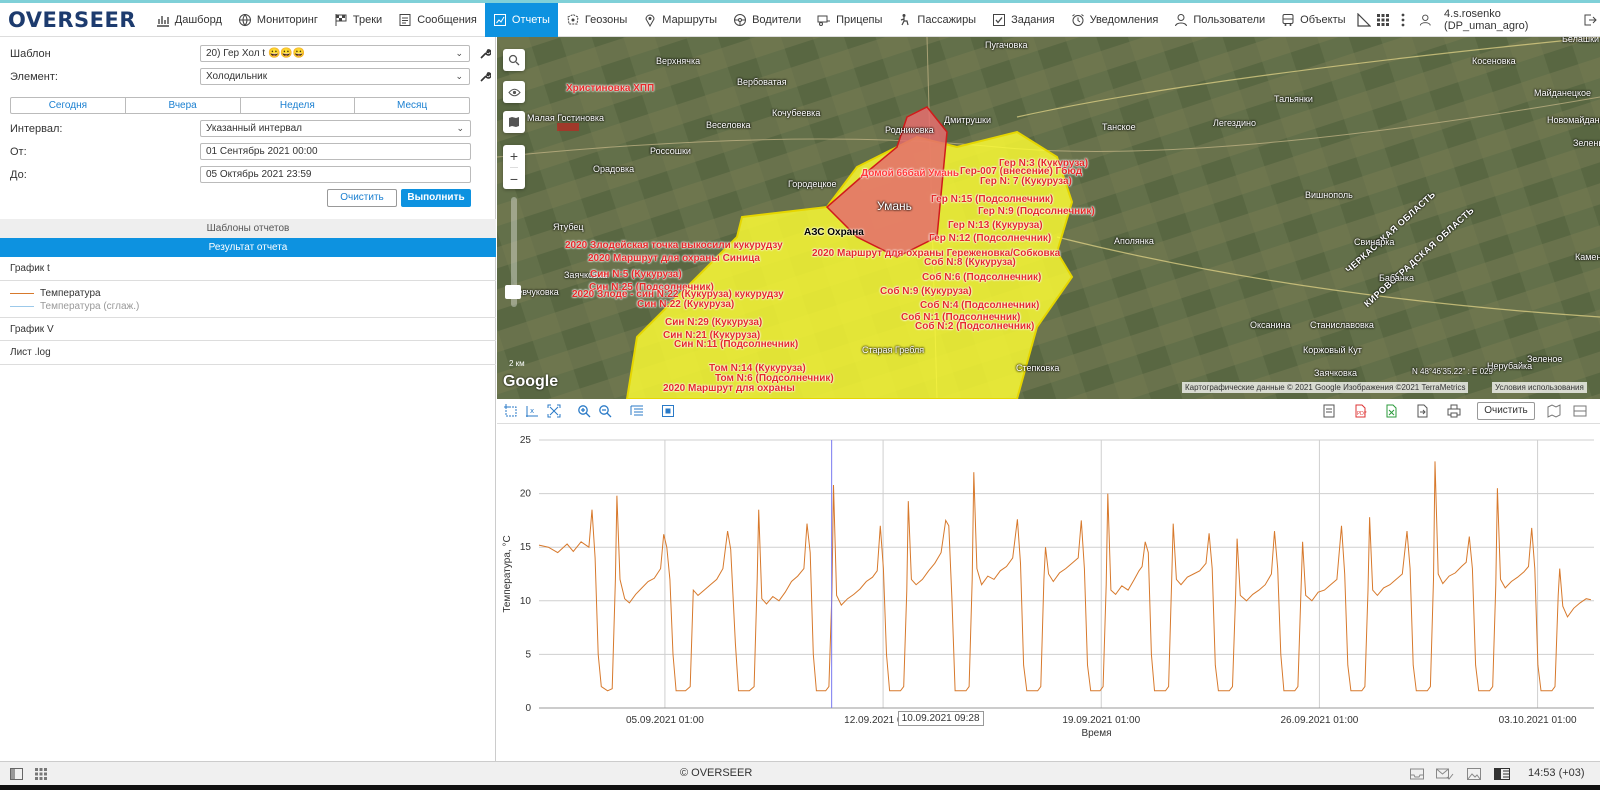 This screenshot has height=790, width=1600. I want to click on report-templates-header: Шаблоны отчетов, so click(248, 228).